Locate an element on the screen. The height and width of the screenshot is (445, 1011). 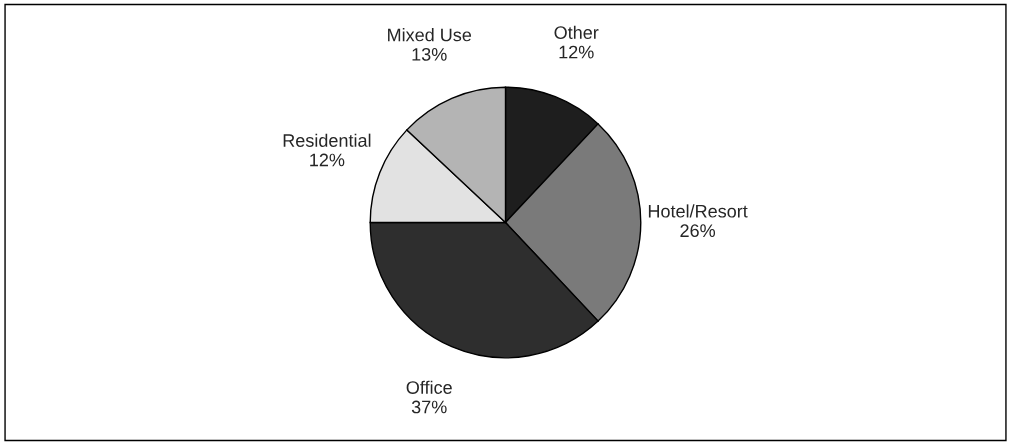
slice-label: Hotel/Resort is located at coordinates (698, 211).